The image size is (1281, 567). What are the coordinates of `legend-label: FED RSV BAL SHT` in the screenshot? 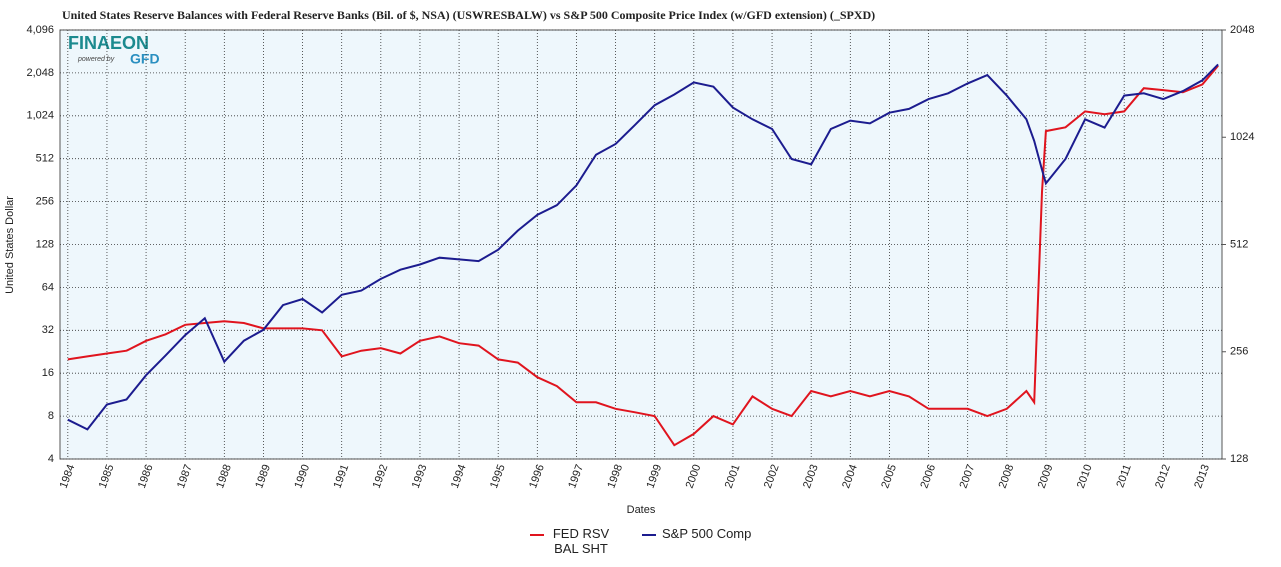 It's located at (581, 541).